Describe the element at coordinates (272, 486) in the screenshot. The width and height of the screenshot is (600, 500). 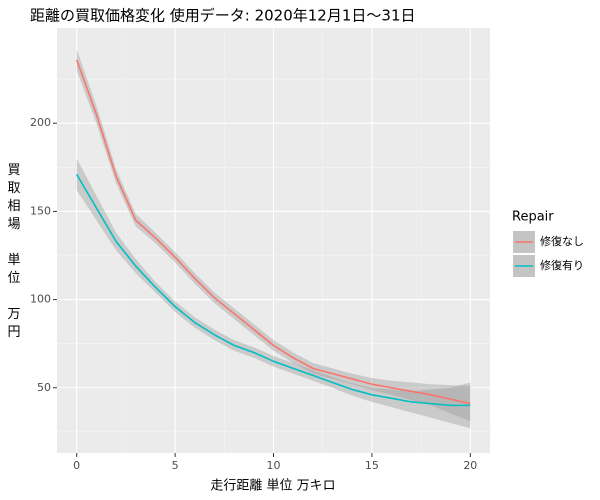
I see `x-axis-title: 走行距離 単位 万キロ` at that location.